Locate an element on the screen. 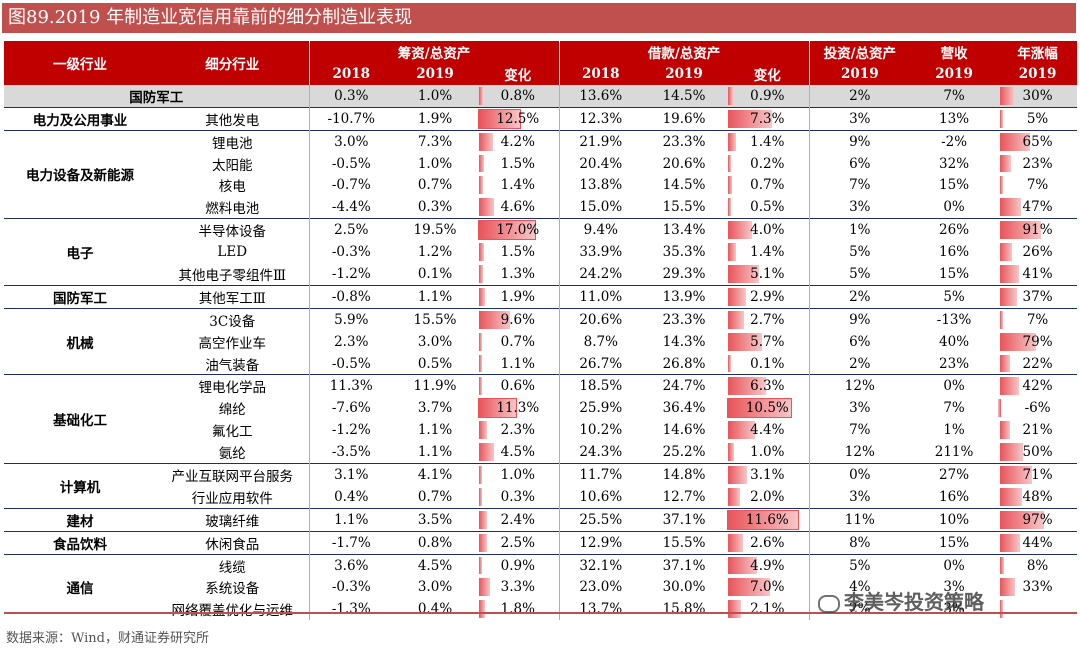 The height and width of the screenshot is (648, 1080). borrow-2019: 12.7% is located at coordinates (684, 496).